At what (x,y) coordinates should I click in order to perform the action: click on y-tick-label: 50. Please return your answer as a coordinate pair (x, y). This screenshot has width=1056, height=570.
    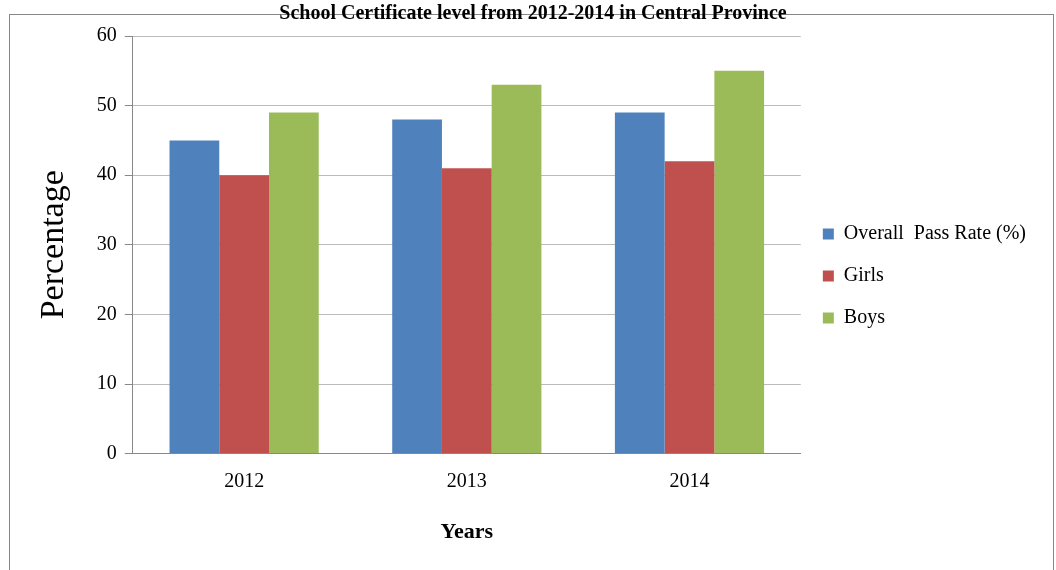
    Looking at the image, I should click on (106, 103).